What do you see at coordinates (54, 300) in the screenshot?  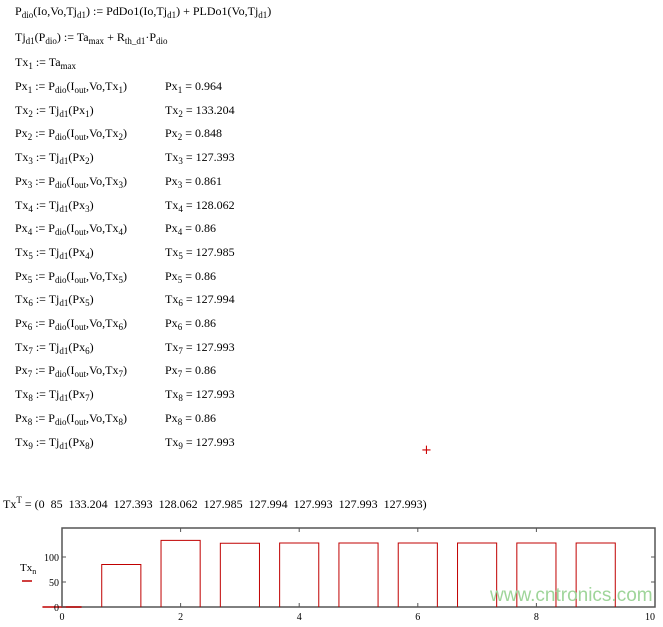 I see `iteration-expression: Tx6 := Tjd1(Px5)` at bounding box center [54, 300].